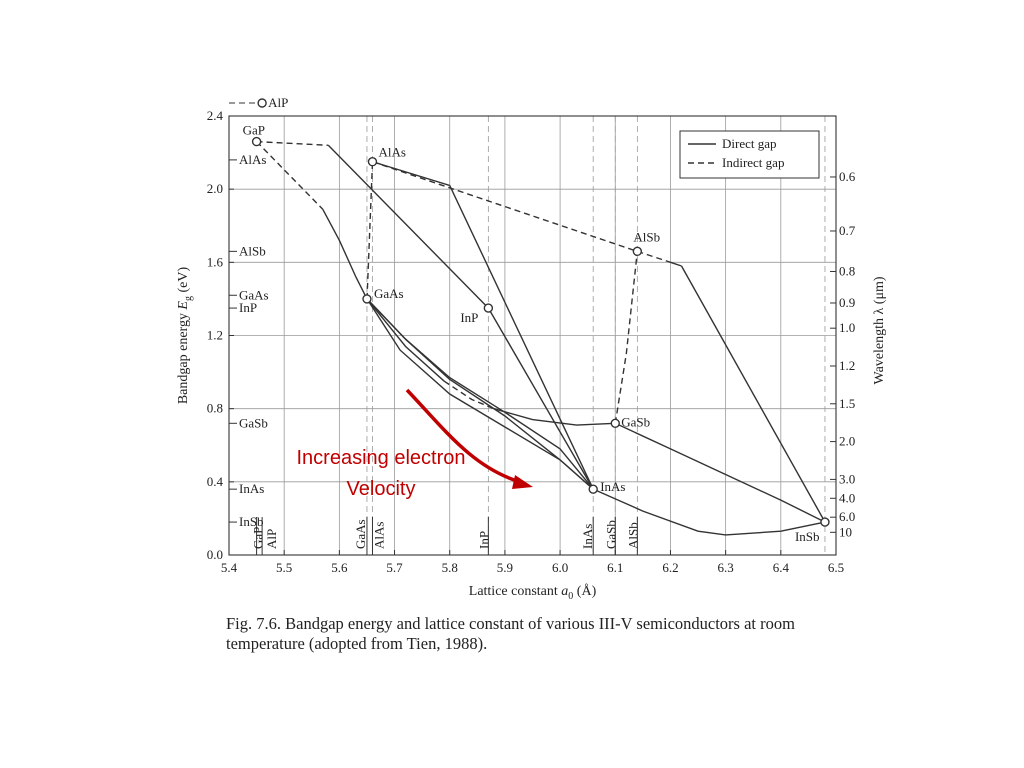 The image size is (1024, 768). What do you see at coordinates (254, 130) in the screenshot?
I see `material-label: GaP` at bounding box center [254, 130].